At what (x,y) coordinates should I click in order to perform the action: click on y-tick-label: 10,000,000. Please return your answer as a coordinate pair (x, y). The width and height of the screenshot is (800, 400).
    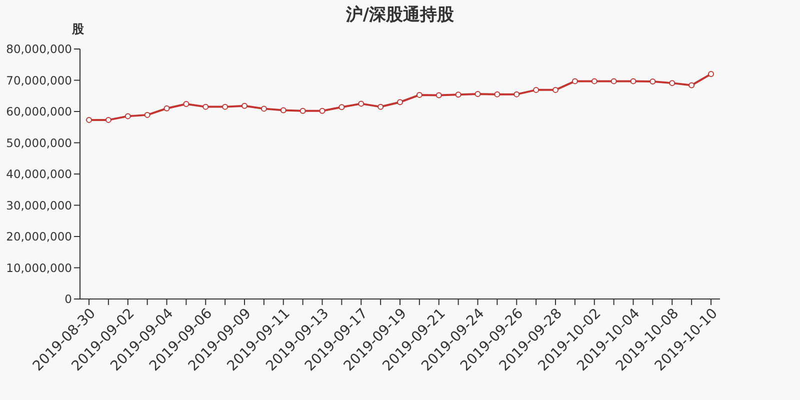
    Looking at the image, I should click on (39, 267).